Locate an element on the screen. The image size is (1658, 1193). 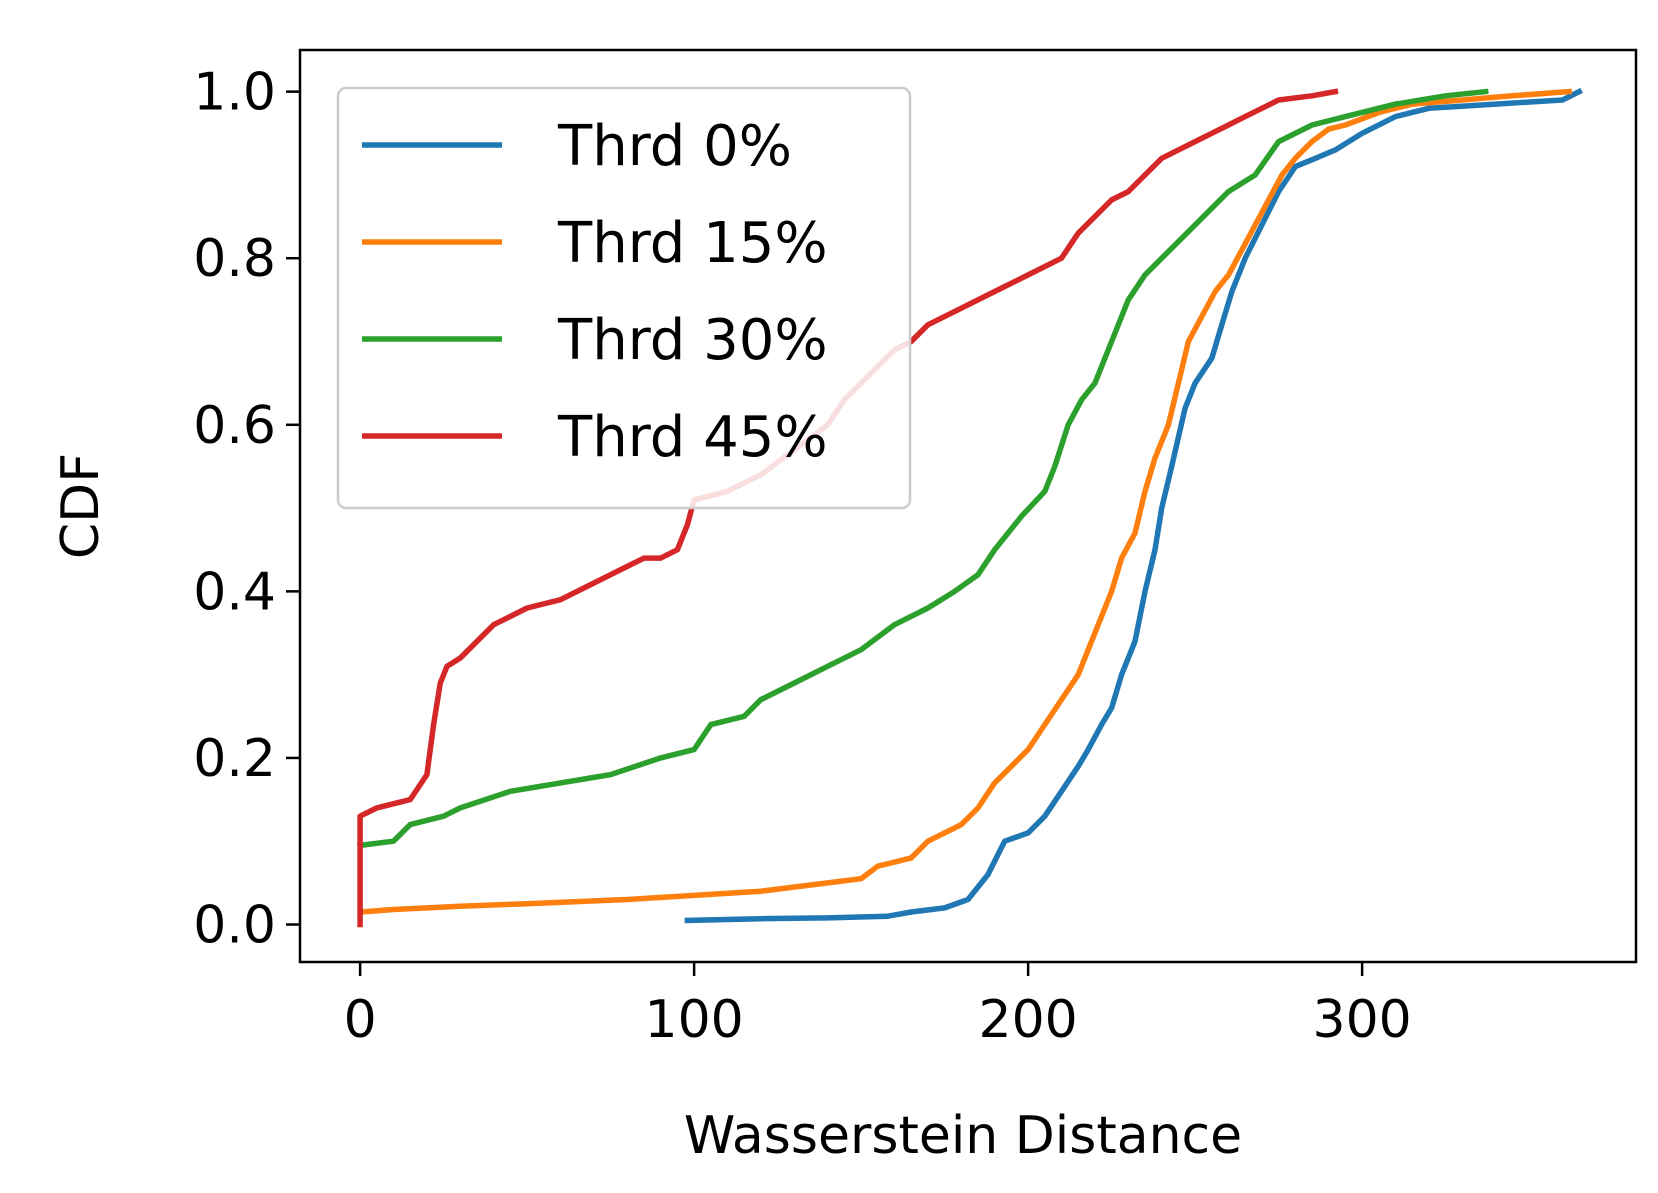
y-tick-label: 0.4 is located at coordinates (234, 592).